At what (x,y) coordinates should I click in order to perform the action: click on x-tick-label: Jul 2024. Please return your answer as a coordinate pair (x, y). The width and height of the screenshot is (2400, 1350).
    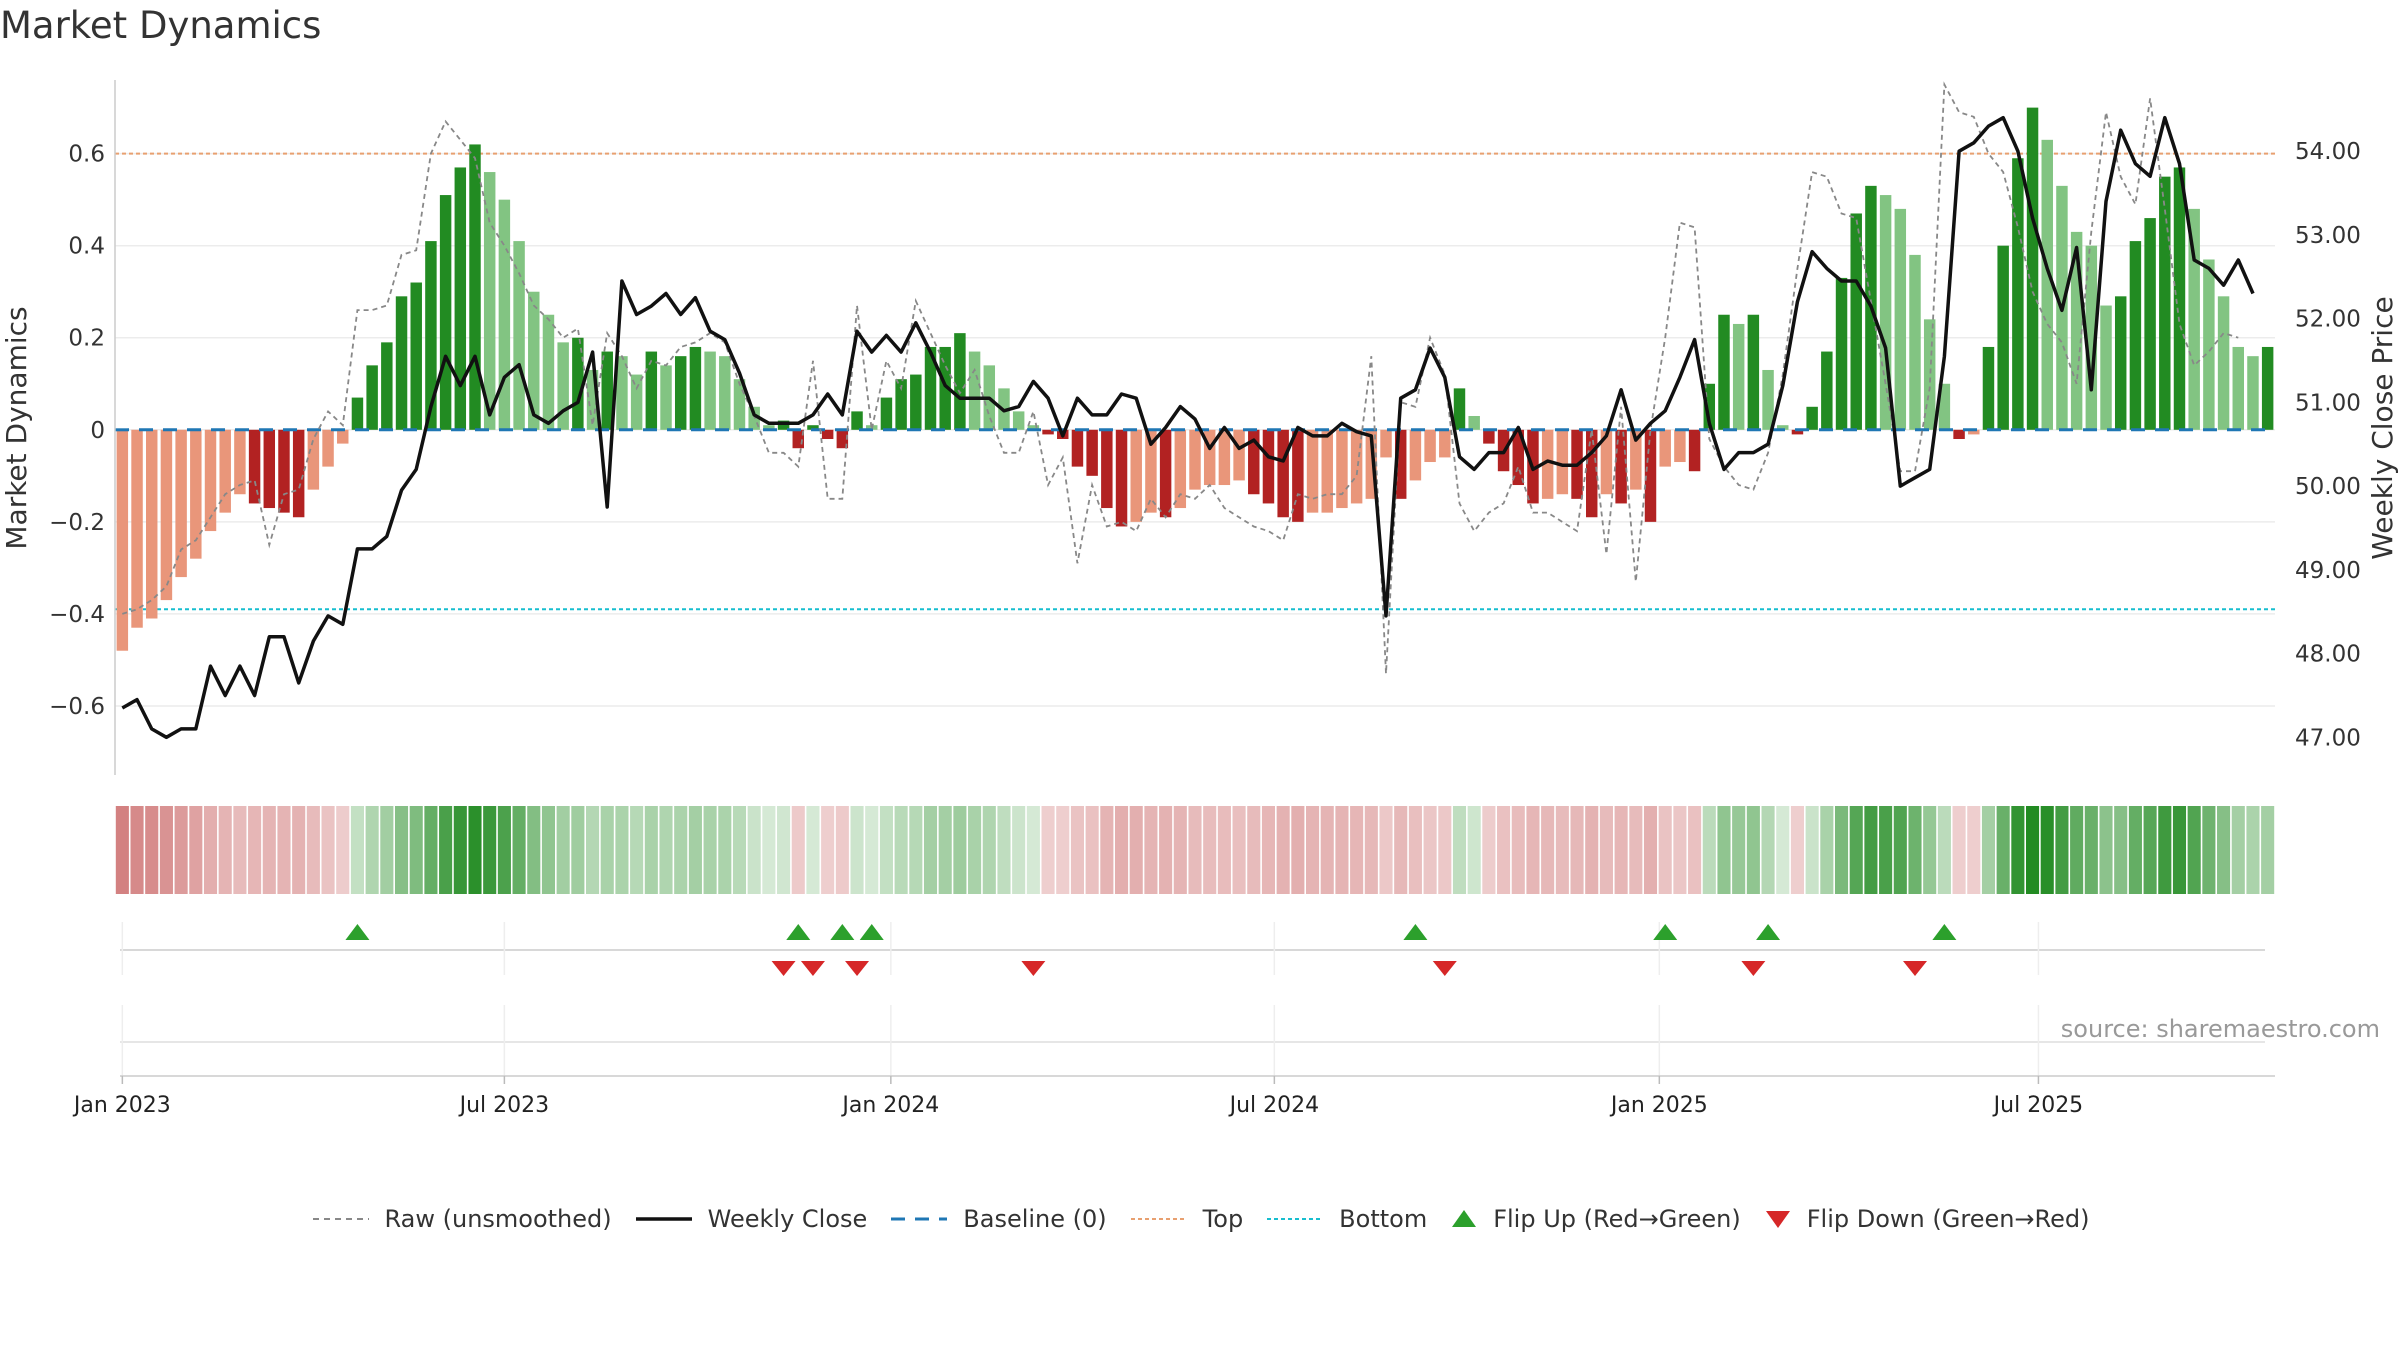
    Looking at the image, I should click on (1274, 1105).